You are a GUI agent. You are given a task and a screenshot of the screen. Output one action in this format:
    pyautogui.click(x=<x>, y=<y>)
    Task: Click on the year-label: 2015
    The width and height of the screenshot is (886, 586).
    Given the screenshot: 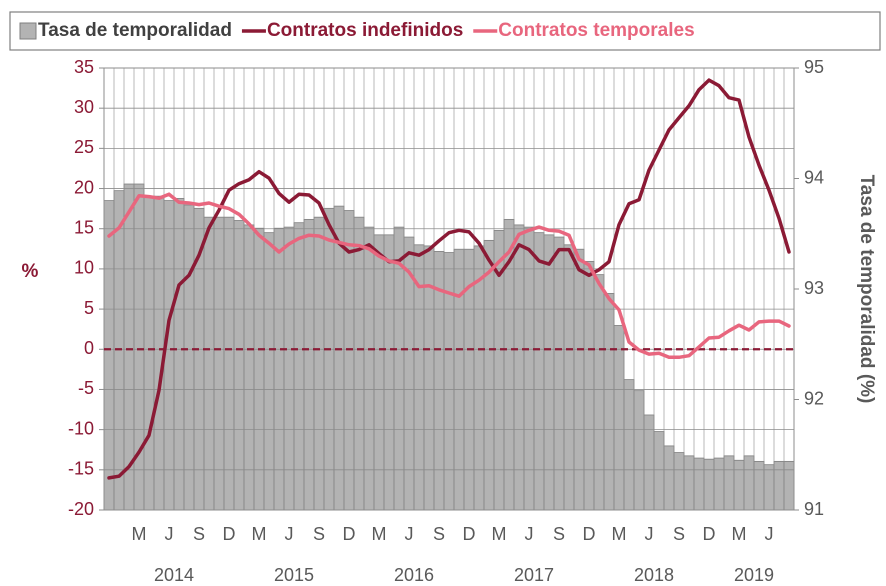 What is the action you would take?
    pyautogui.click(x=294, y=575)
    